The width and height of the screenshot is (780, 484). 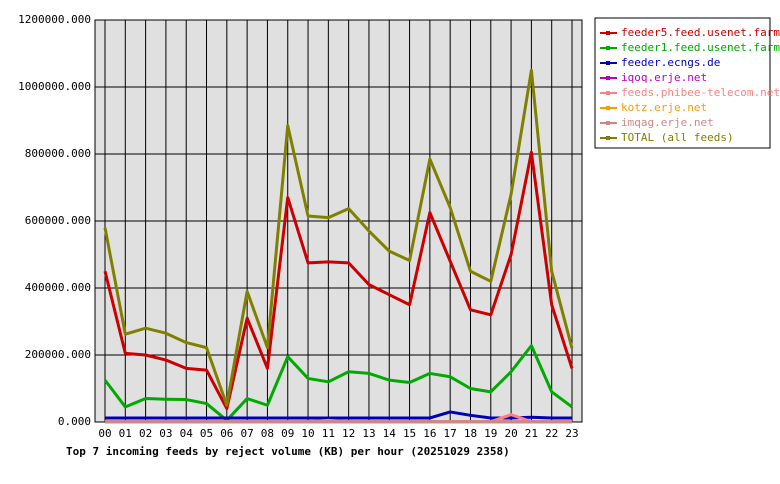 What do you see at coordinates (307, 433) in the screenshot?
I see `x-tick-label: 10` at bounding box center [307, 433].